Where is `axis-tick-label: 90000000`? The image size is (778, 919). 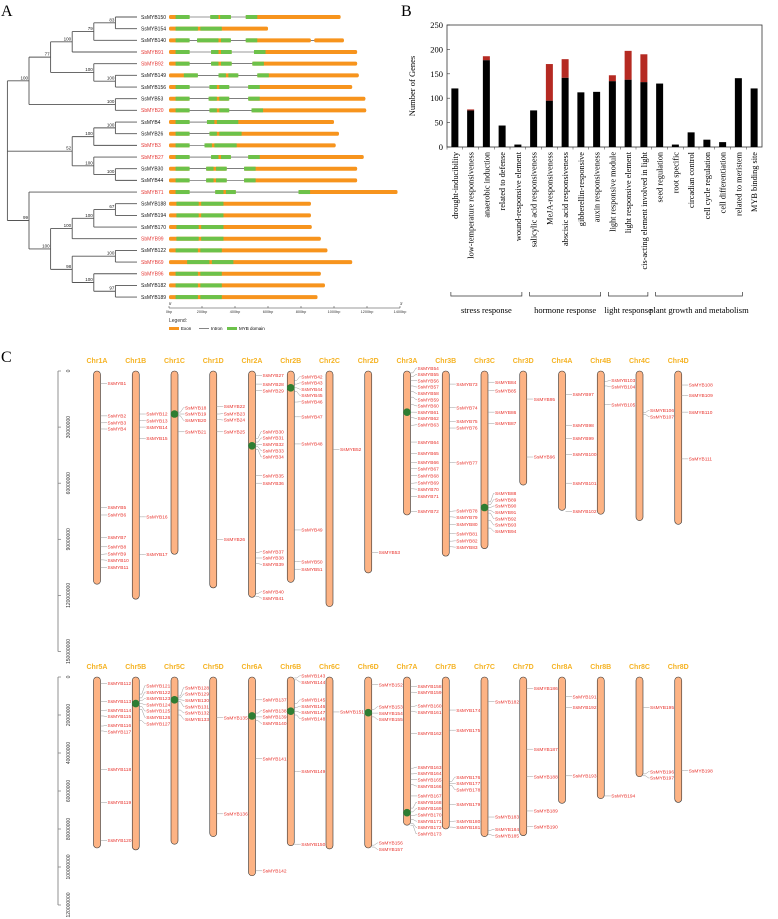
axis-tick-label: 90000000 is located at coordinates (69, 539).